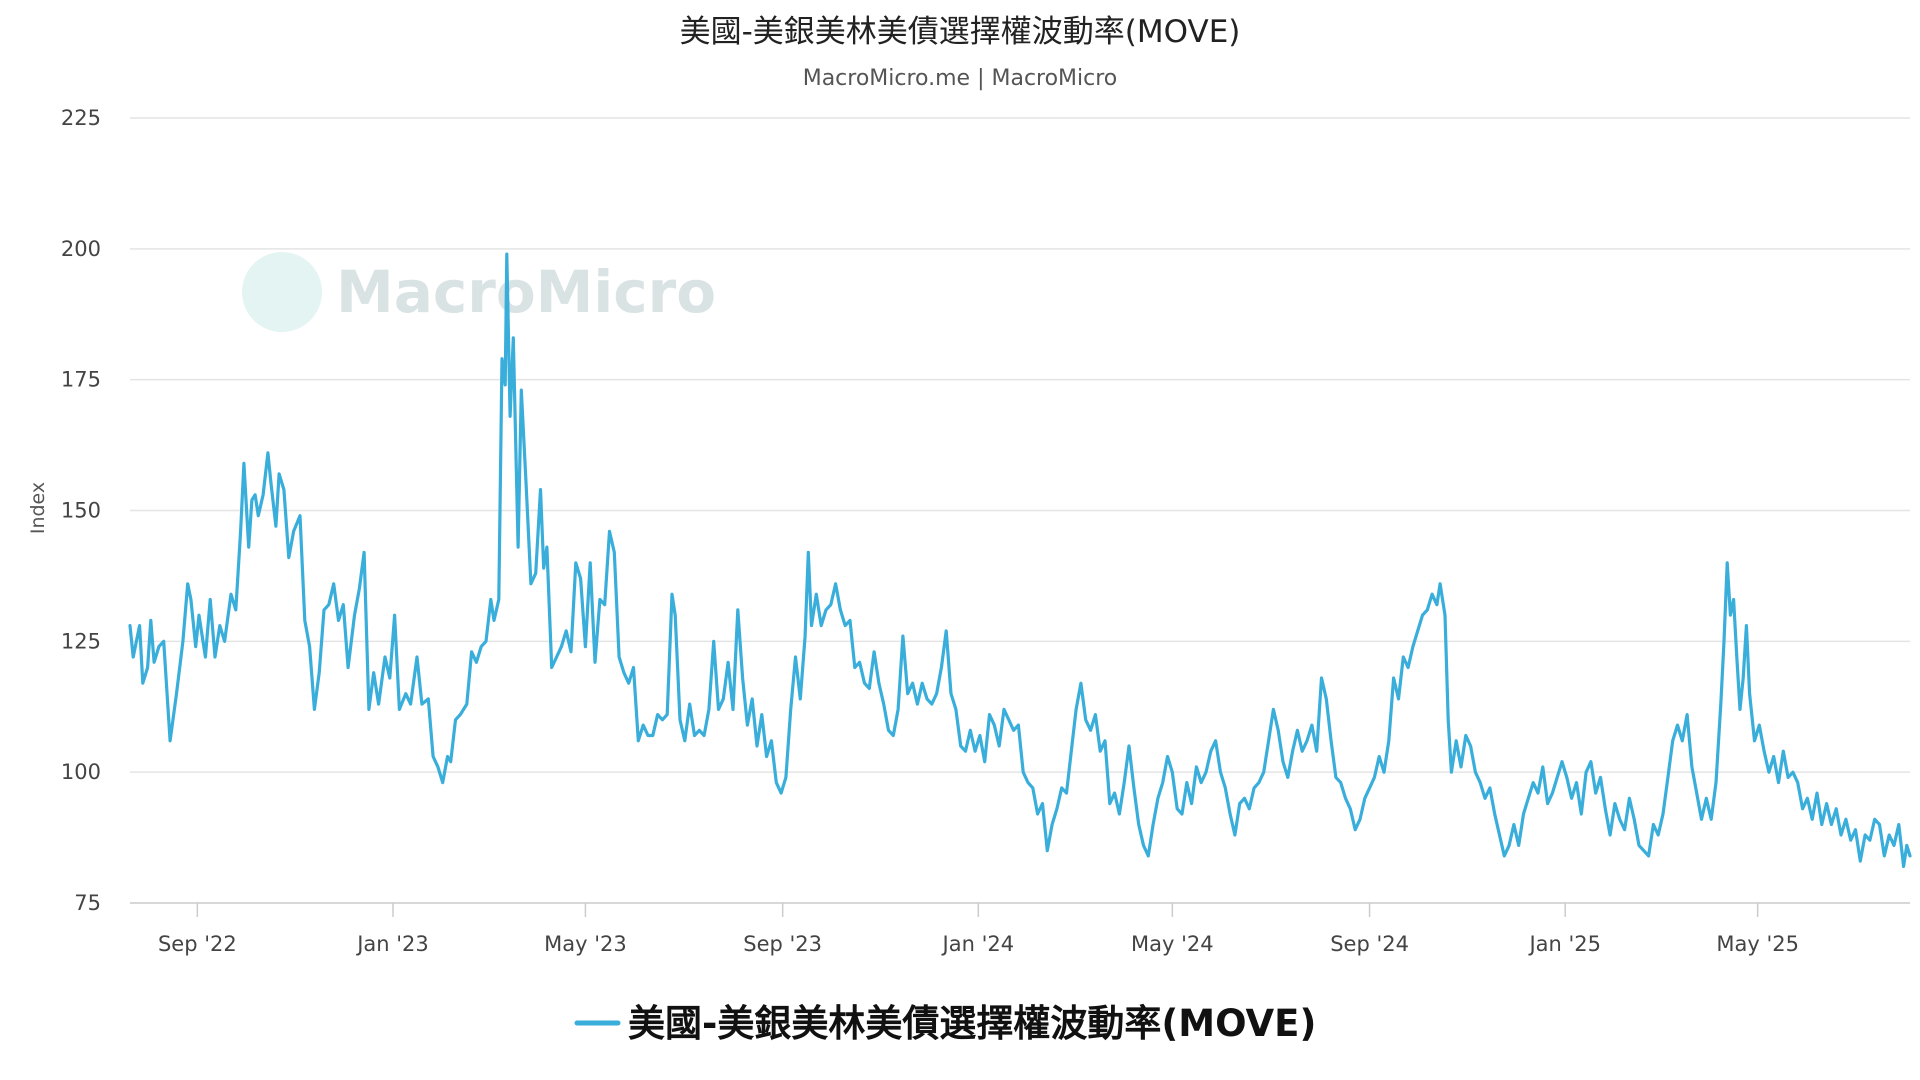 This screenshot has height=1080, width=1920. What do you see at coordinates (81, 641) in the screenshot?
I see `y-tick-label: 125` at bounding box center [81, 641].